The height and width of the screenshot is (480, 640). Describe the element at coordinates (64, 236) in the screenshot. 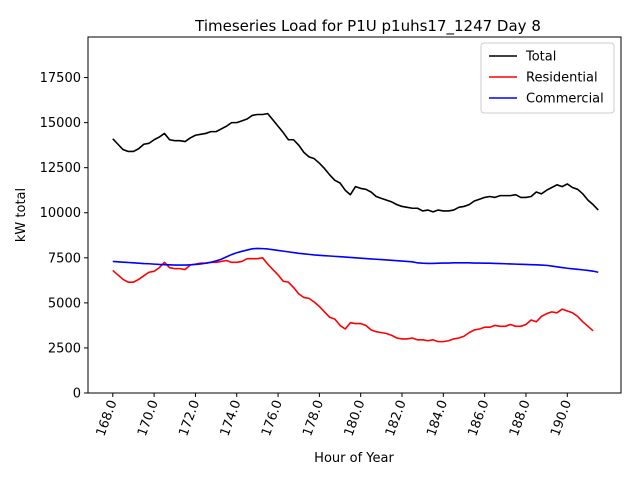

I see `y-axis: 0 2500 5000 7500 10000 12500 15000 17500` at that location.